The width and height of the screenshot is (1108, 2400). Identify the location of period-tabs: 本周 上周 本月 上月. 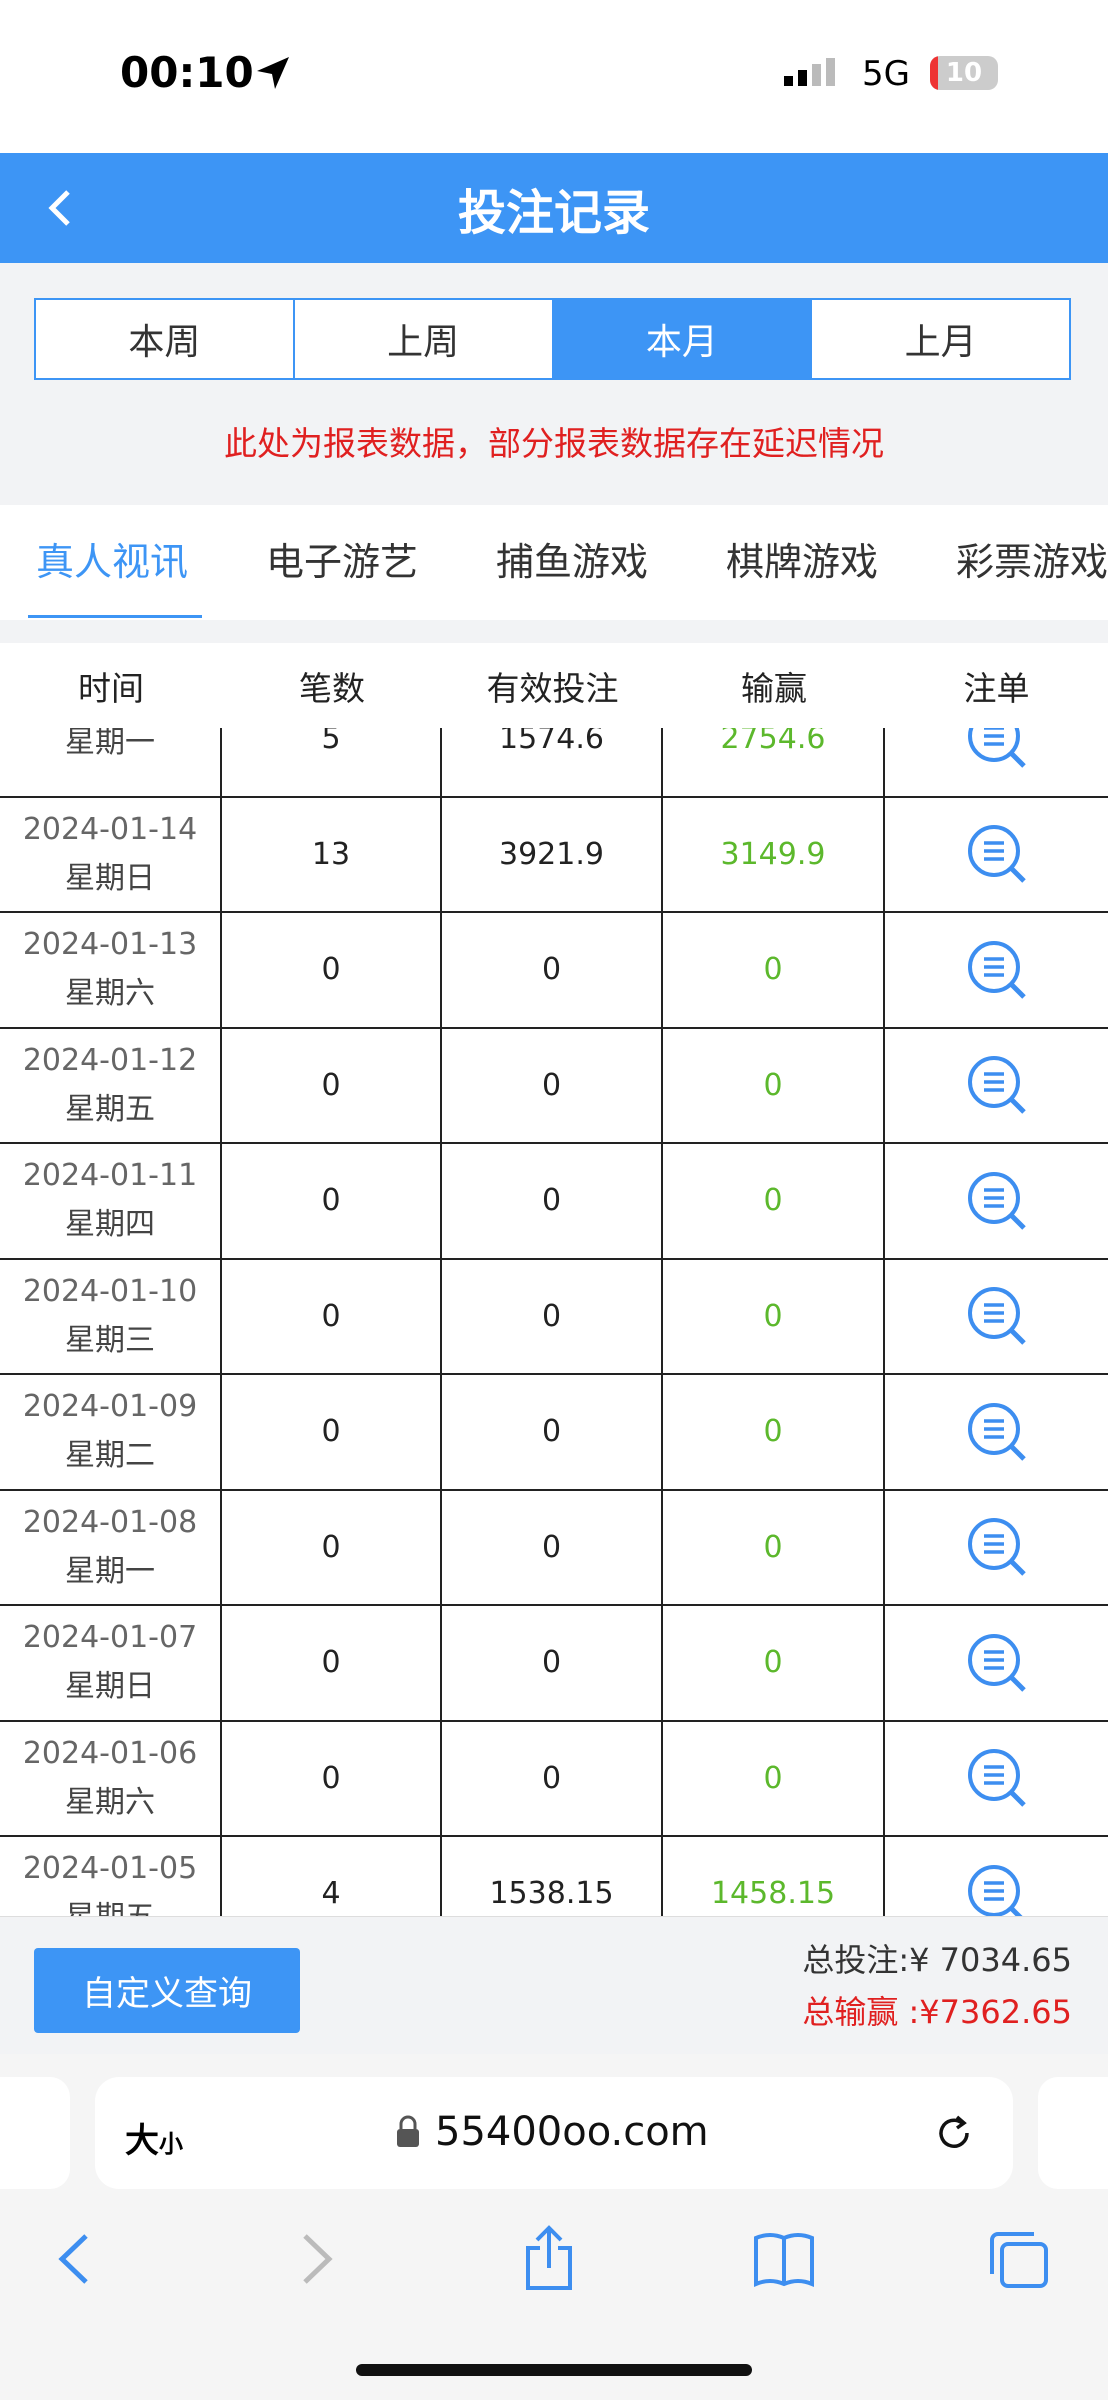
(552, 339).